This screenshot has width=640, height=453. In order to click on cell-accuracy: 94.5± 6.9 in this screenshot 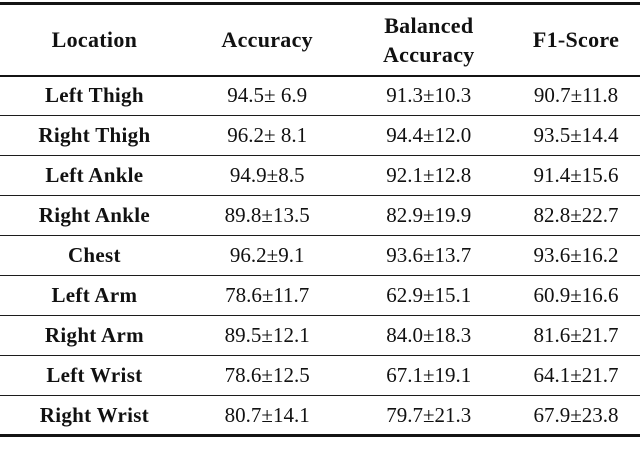, I will do `click(267, 95)`.